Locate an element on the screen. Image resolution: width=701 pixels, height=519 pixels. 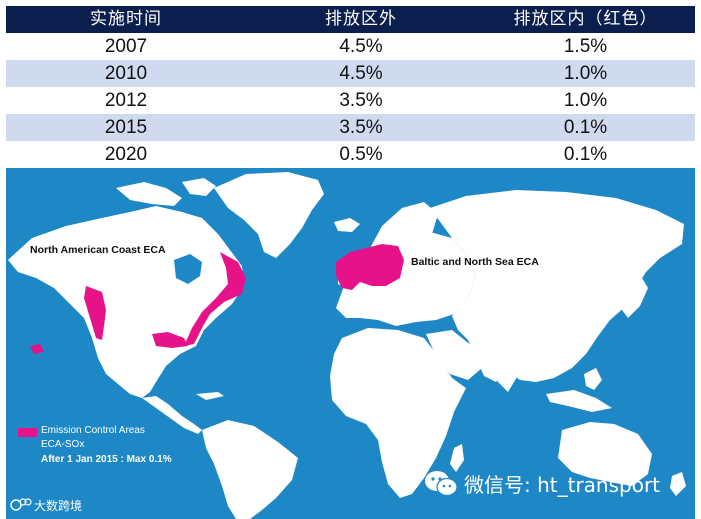
eca-hawaii is located at coordinates (37, 349).